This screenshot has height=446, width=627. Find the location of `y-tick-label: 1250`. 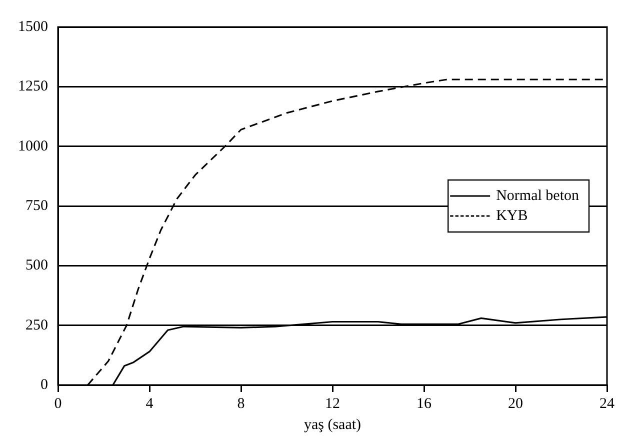

y-tick-label: 1250 is located at coordinates (33, 86).